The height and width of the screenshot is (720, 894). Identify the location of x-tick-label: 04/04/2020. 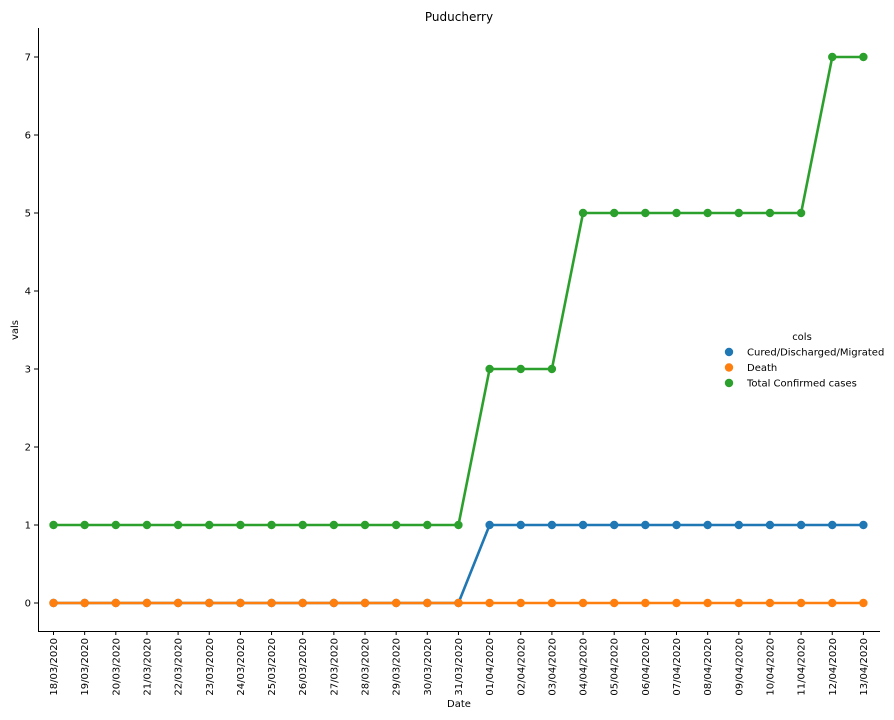
(584, 667).